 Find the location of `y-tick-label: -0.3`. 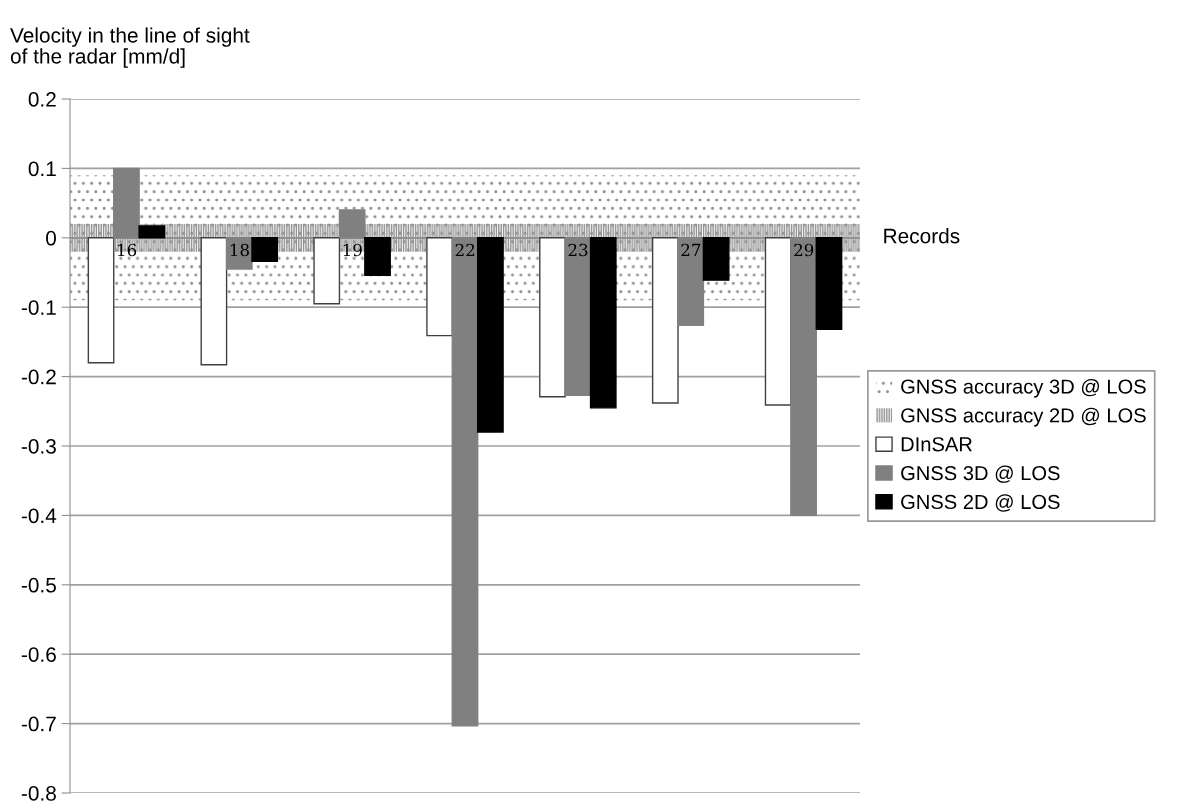

y-tick-label: -0.3 is located at coordinates (38, 446).